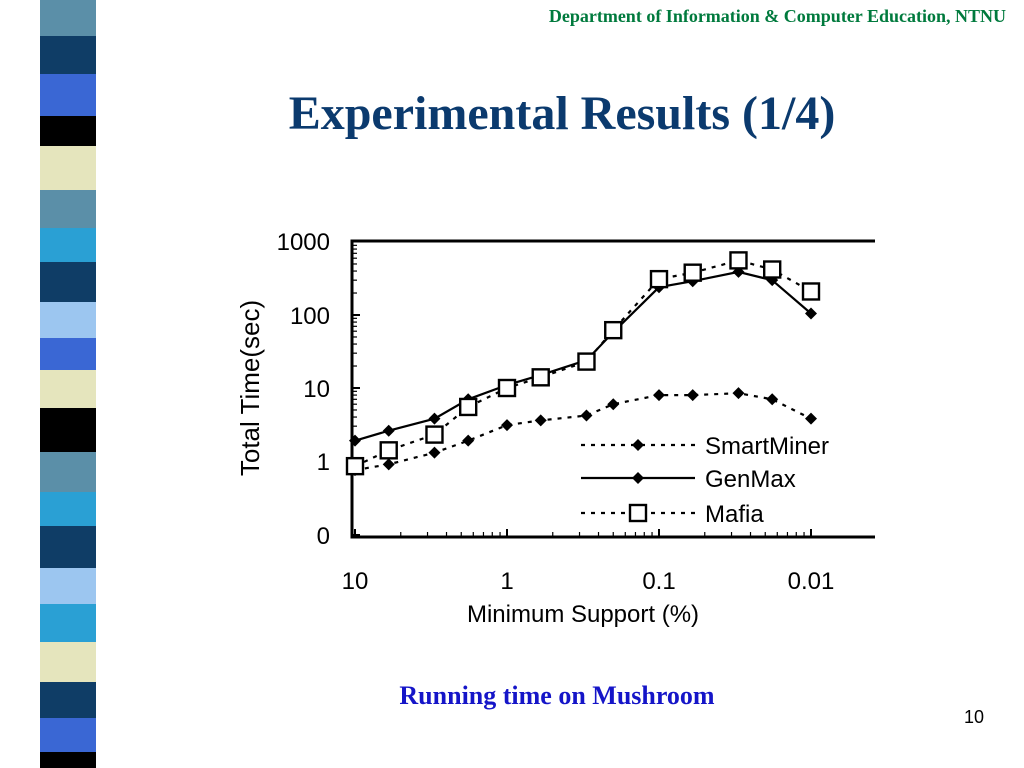 The height and width of the screenshot is (768, 1024). Describe the element at coordinates (557, 695) in the screenshot. I see `chart-caption: Running time on Mushroom` at that location.